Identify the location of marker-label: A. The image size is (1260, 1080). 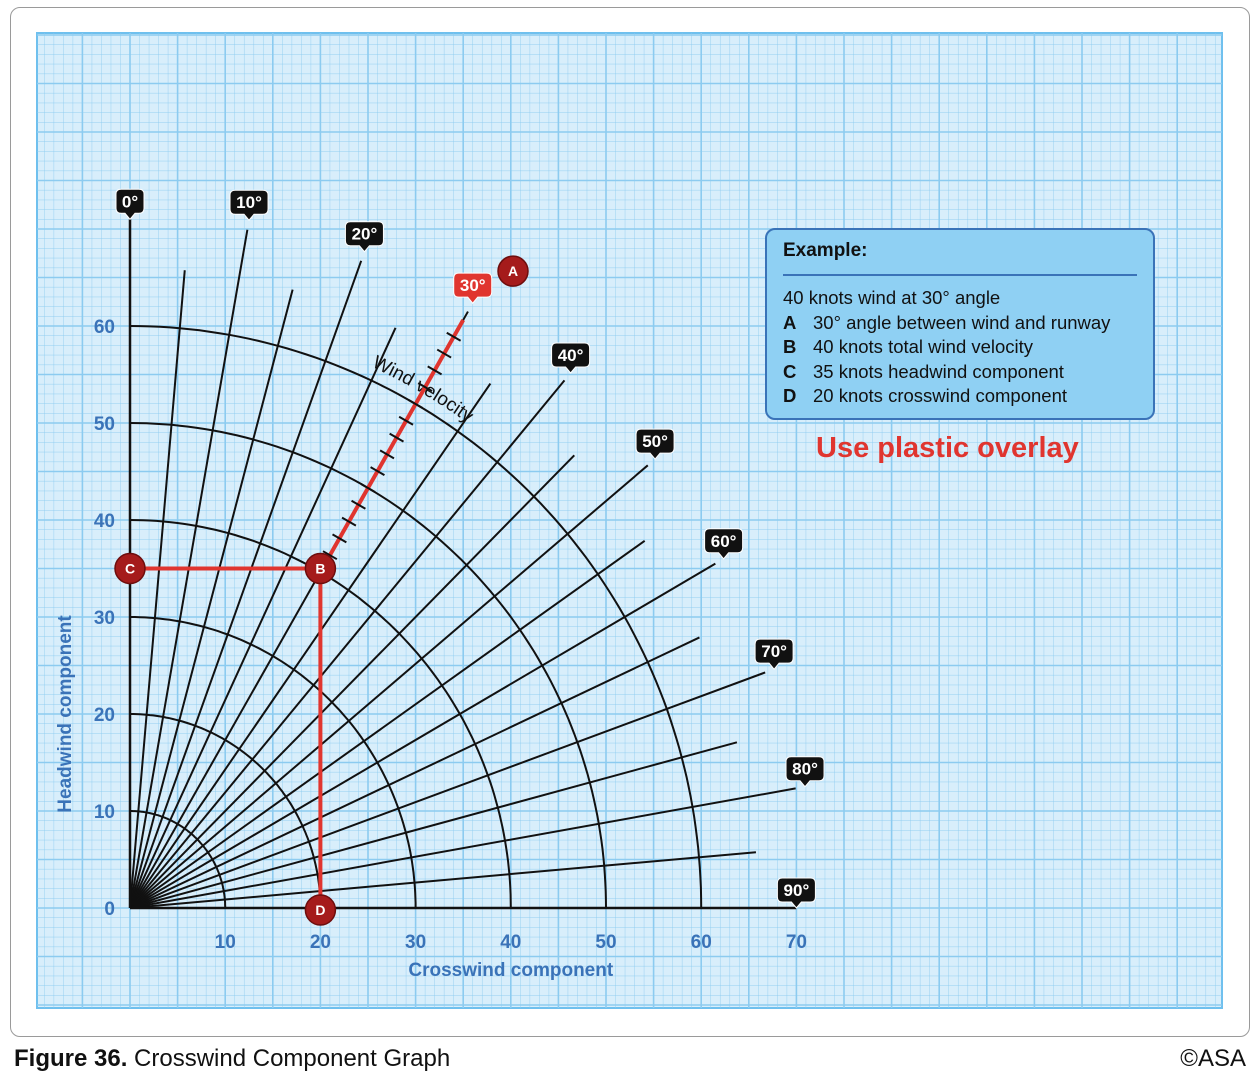
(513, 271).